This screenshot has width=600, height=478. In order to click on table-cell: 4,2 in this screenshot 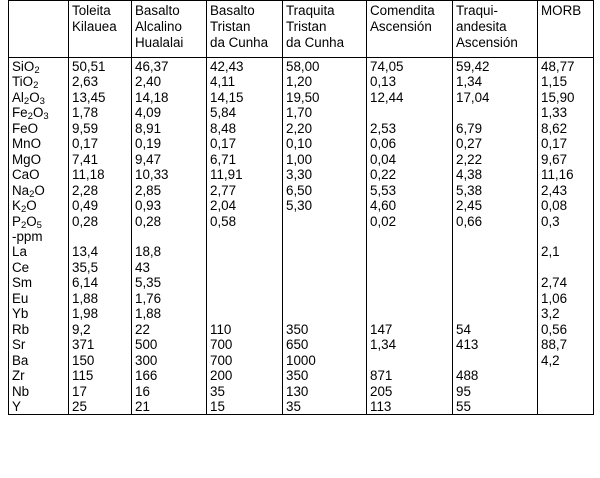, I will do `click(565, 360)`.